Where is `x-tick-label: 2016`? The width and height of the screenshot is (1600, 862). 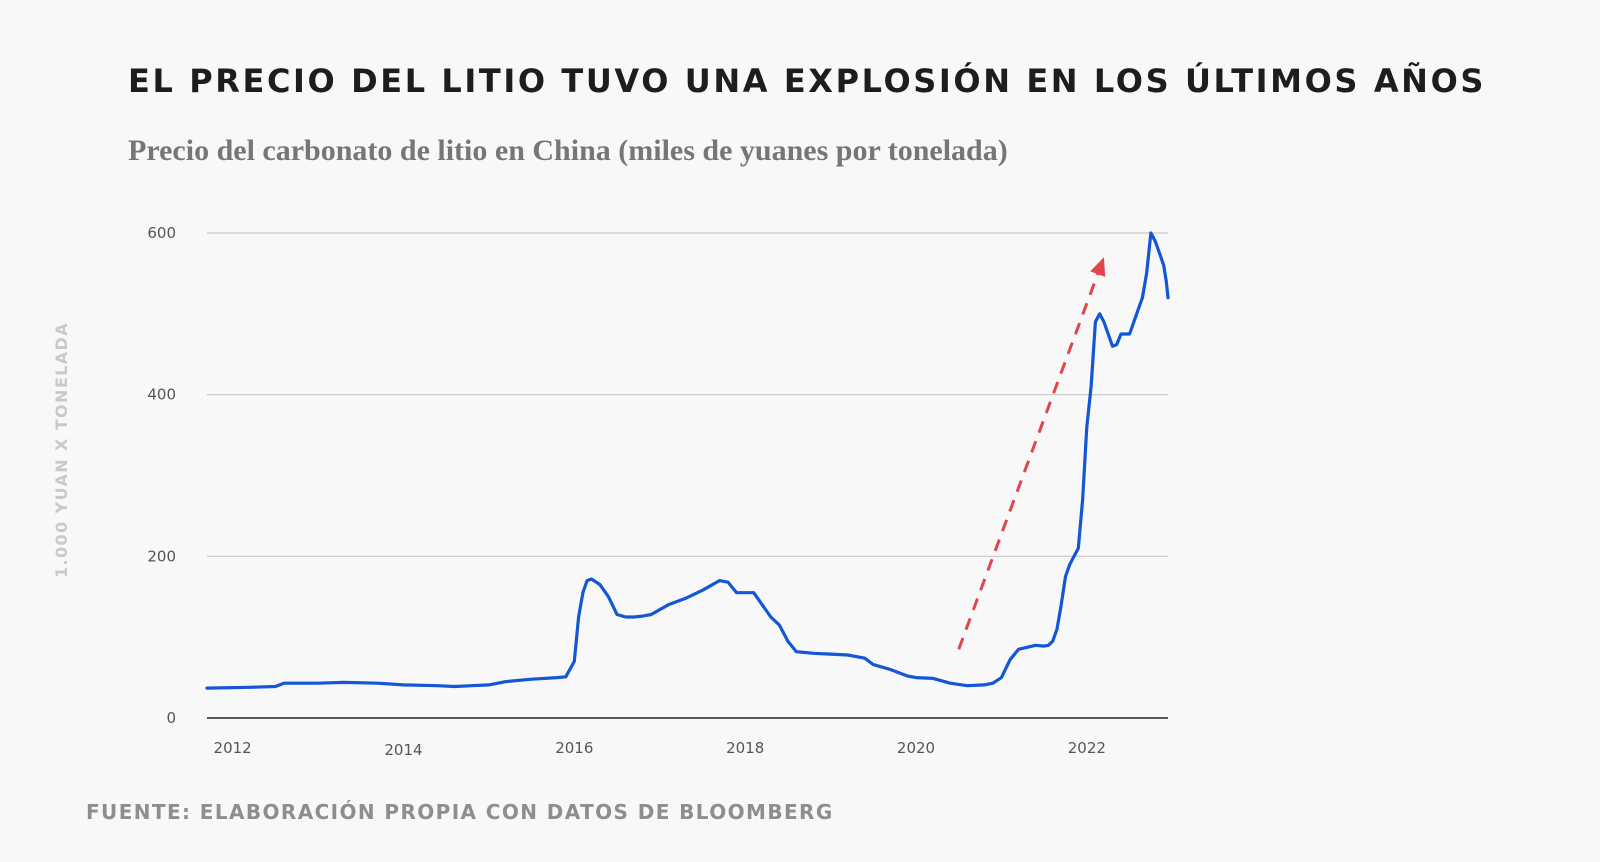 x-tick-label: 2016 is located at coordinates (574, 748).